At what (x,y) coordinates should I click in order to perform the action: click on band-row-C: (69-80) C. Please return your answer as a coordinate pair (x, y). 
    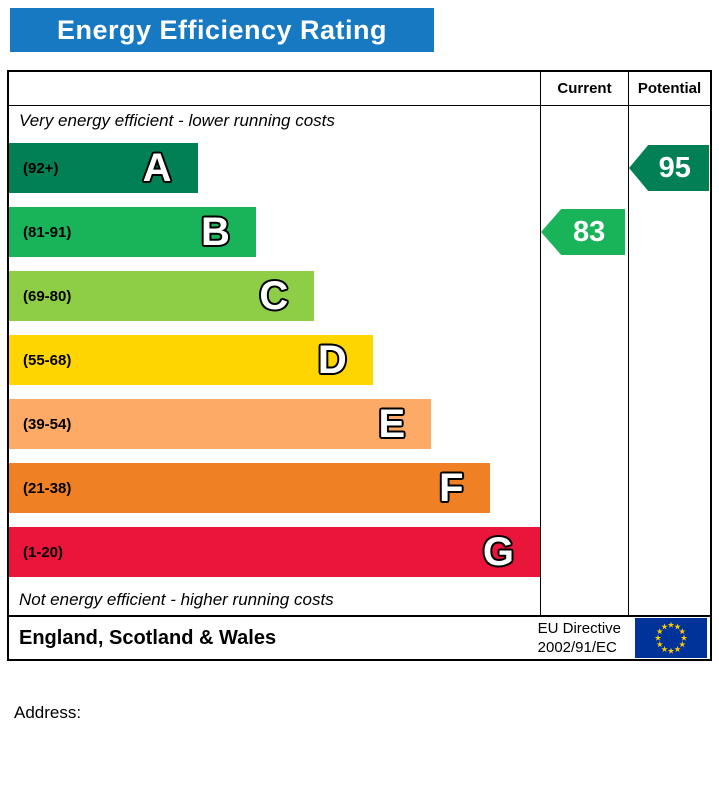
    Looking at the image, I should click on (274, 296).